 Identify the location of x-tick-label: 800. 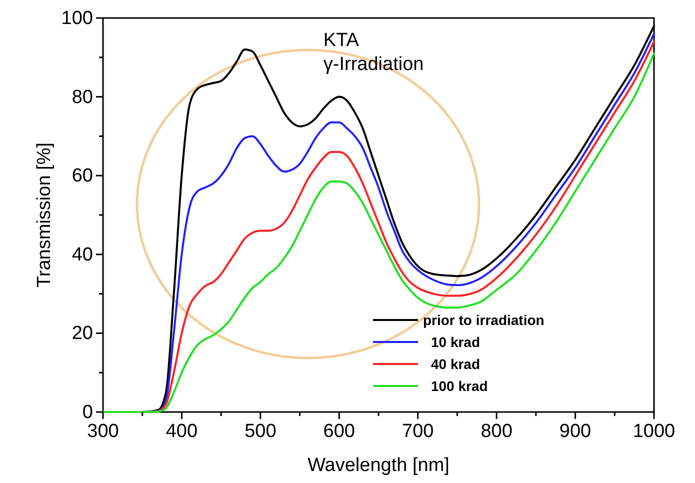
(496, 431).